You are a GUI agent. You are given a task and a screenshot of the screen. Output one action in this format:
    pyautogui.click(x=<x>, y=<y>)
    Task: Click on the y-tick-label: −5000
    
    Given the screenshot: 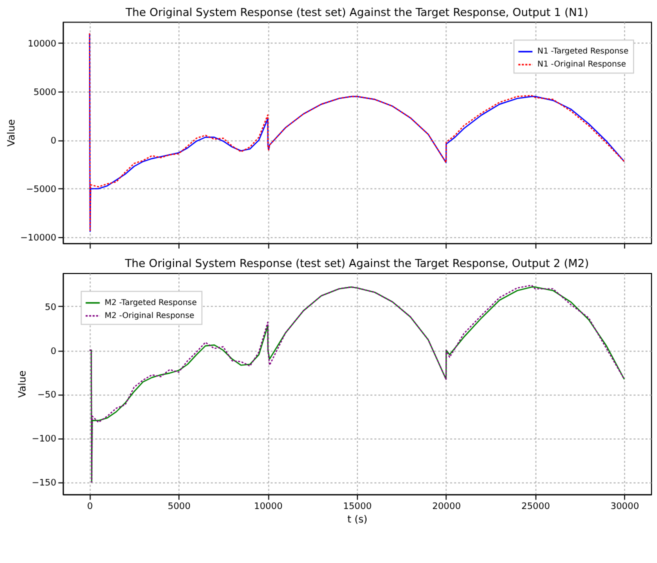 What is the action you would take?
    pyautogui.click(x=41, y=190)
    